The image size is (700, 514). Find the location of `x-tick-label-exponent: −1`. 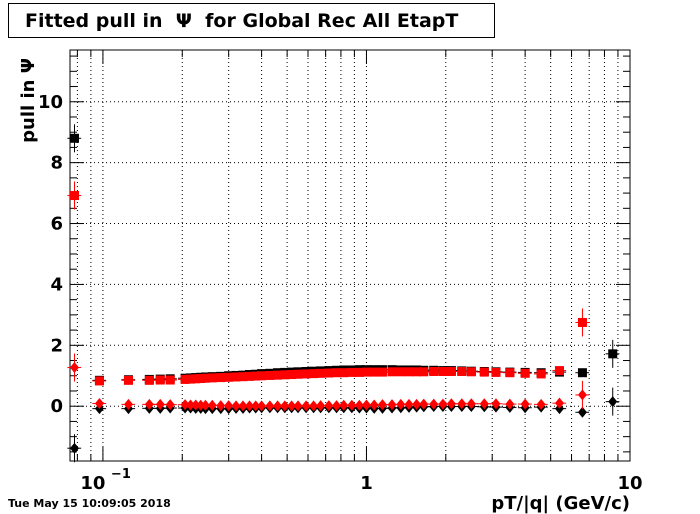

x-tick-label-exponent: −1 is located at coordinates (121, 474).